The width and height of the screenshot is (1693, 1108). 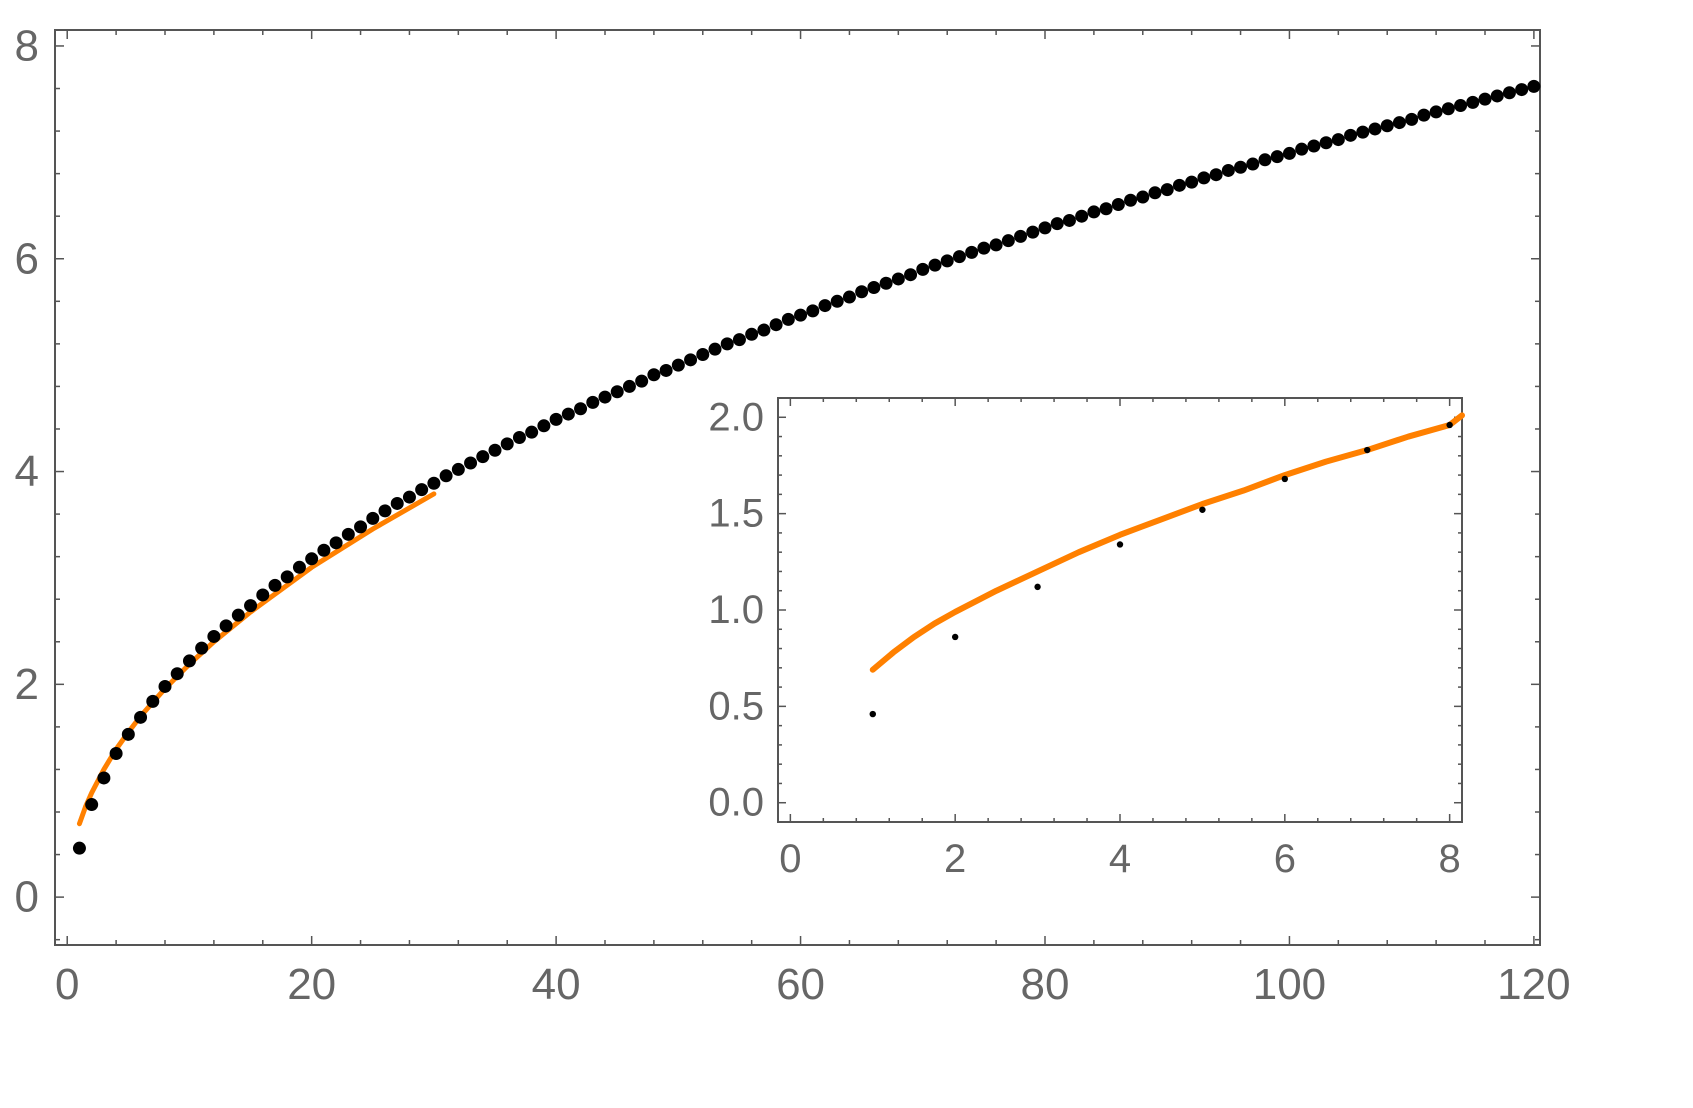 What do you see at coordinates (67, 984) in the screenshot?
I see `x-tick-label: 0` at bounding box center [67, 984].